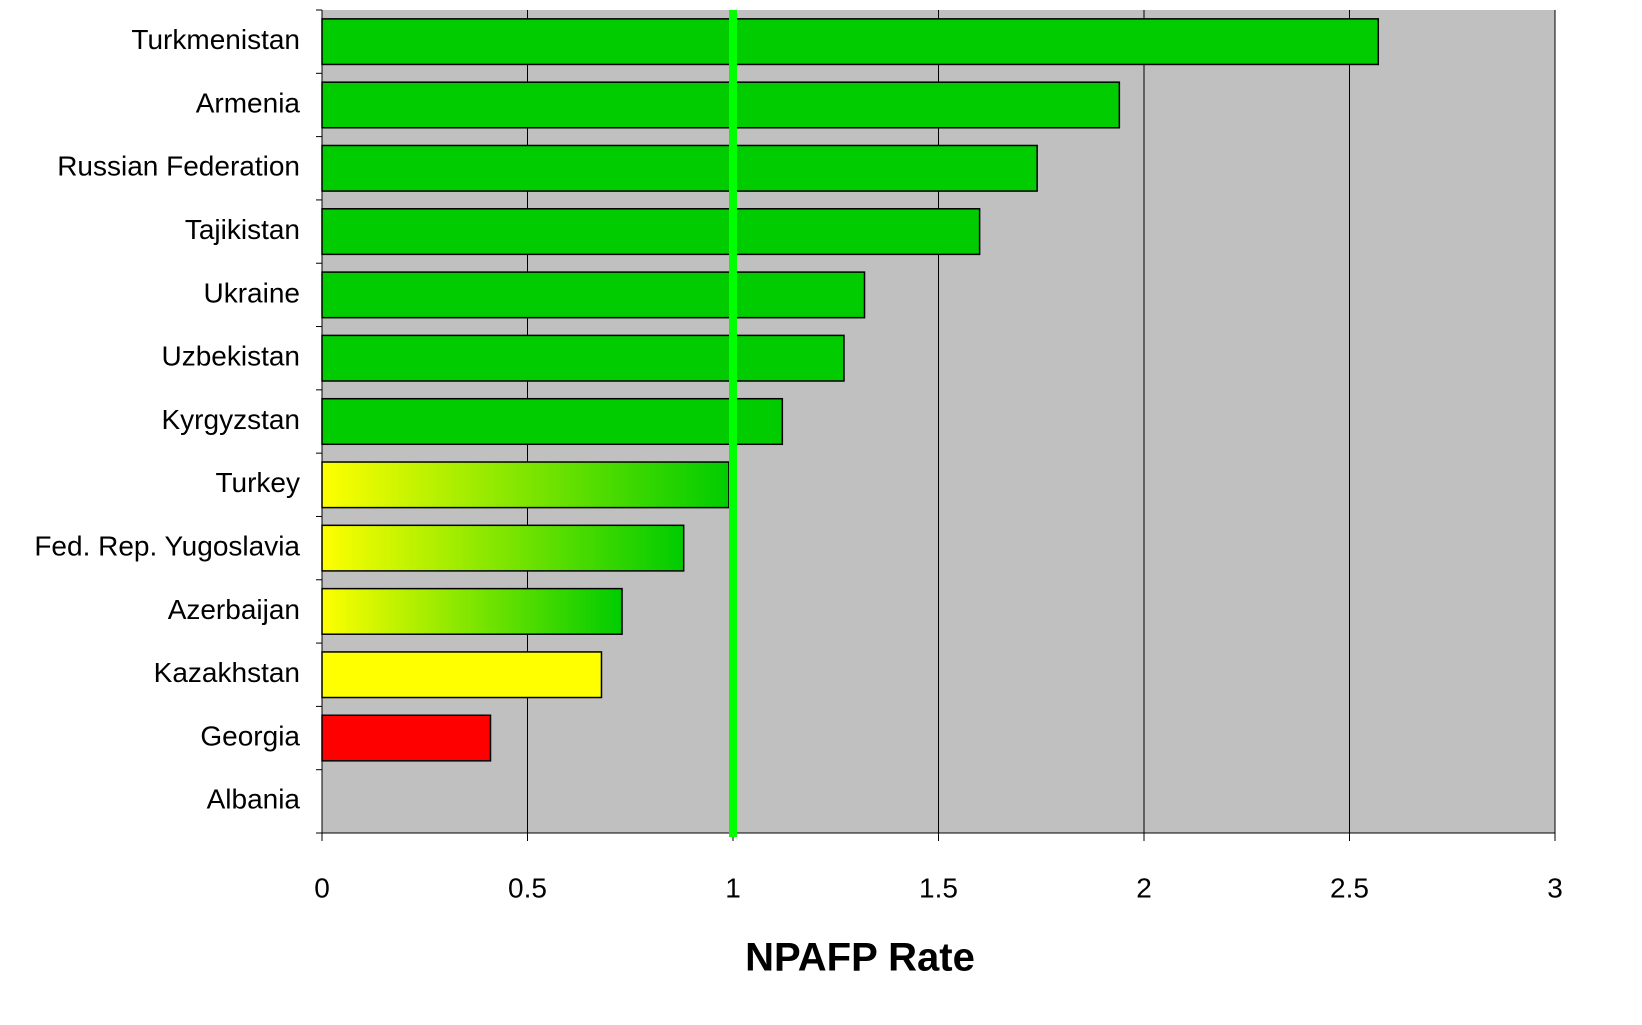  What do you see at coordinates (257, 482) in the screenshot?
I see `y-tick-label: Turkey` at bounding box center [257, 482].